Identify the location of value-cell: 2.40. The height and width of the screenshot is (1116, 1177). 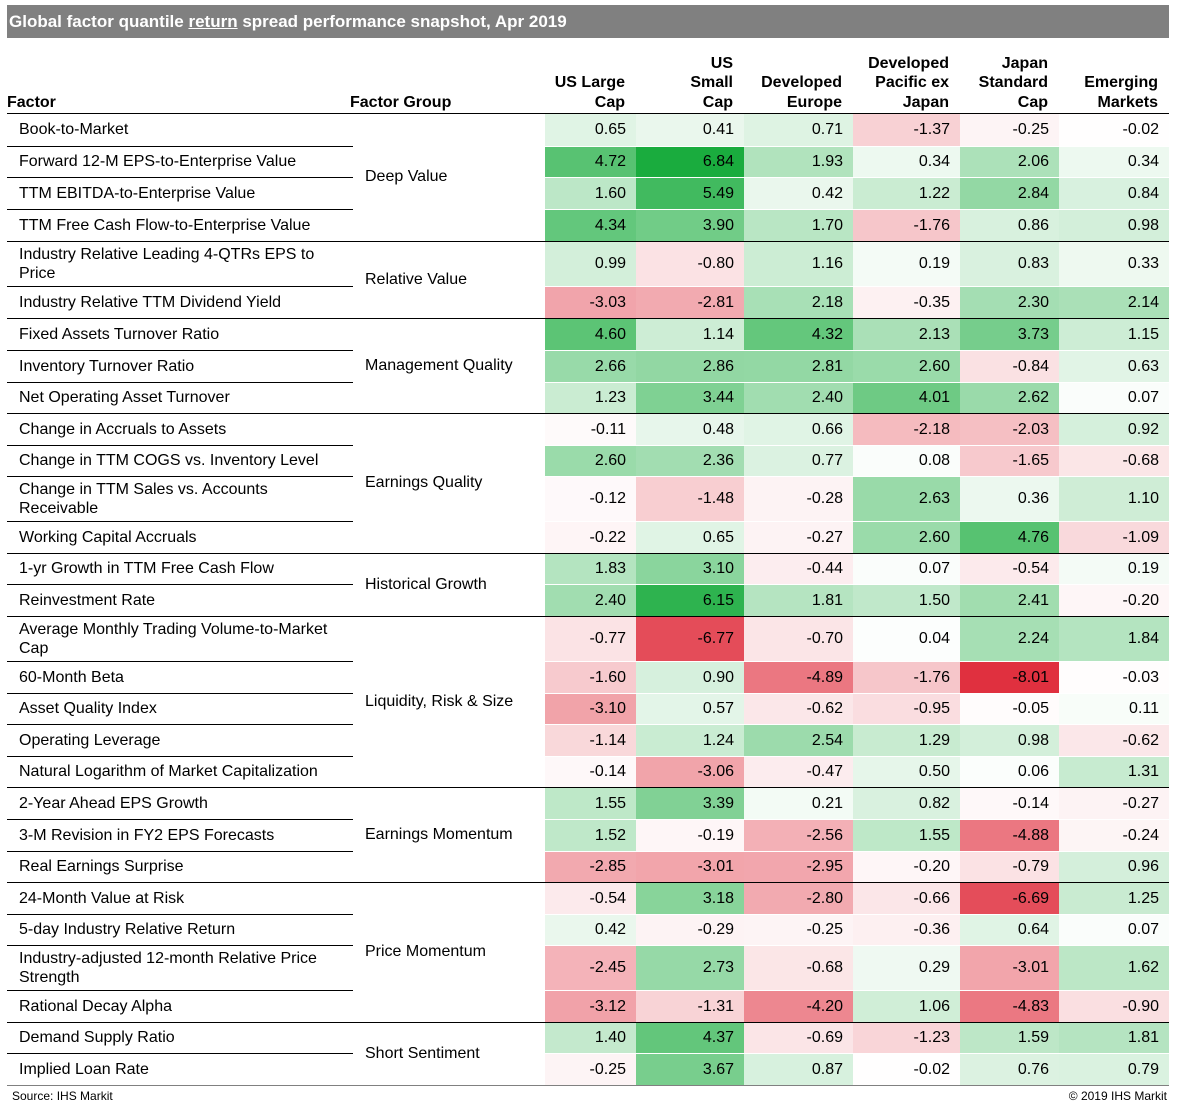
(798, 398).